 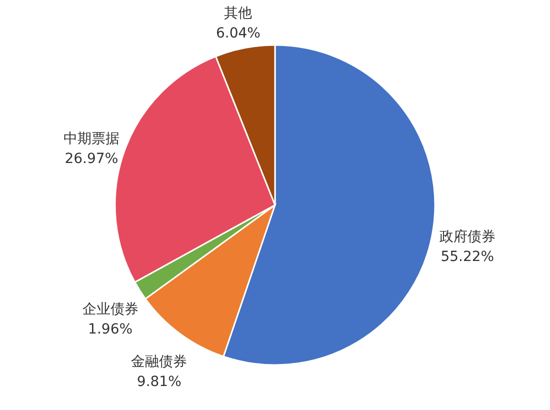 I want to click on data-label: 55.22%, so click(x=467, y=256).